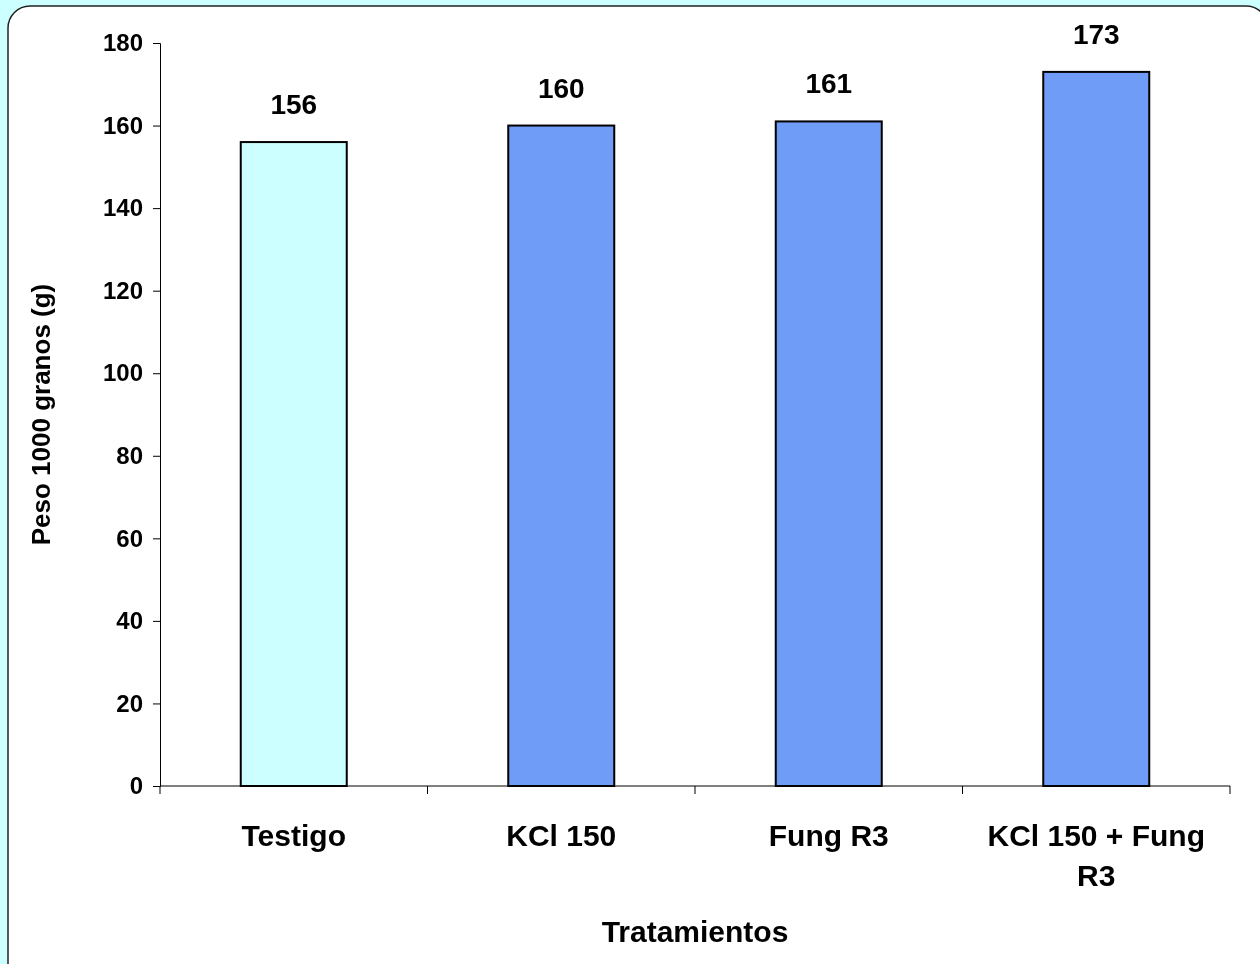 The height and width of the screenshot is (964, 1260). Describe the element at coordinates (129, 455) in the screenshot. I see `y-tick-label: 80` at that location.